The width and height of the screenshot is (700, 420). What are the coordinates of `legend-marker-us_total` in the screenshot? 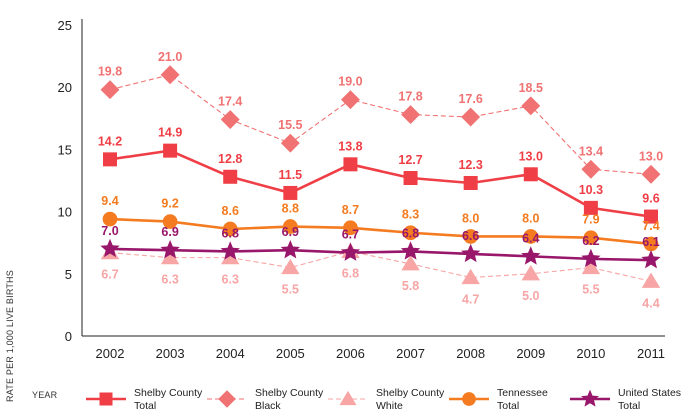 It's located at (590, 398).